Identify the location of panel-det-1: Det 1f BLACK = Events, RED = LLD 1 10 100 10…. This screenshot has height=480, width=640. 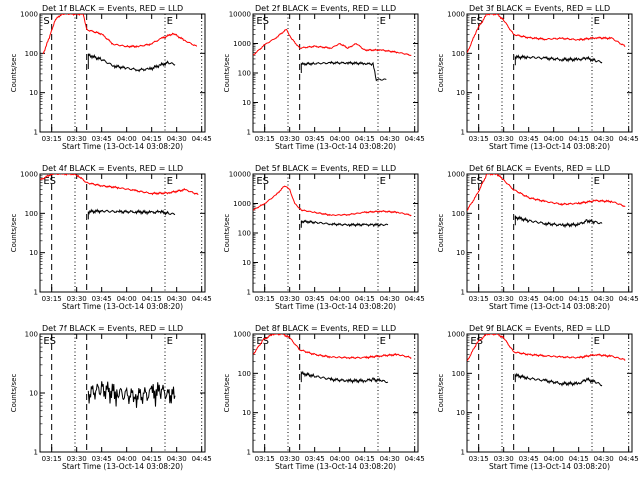
(111, 77).